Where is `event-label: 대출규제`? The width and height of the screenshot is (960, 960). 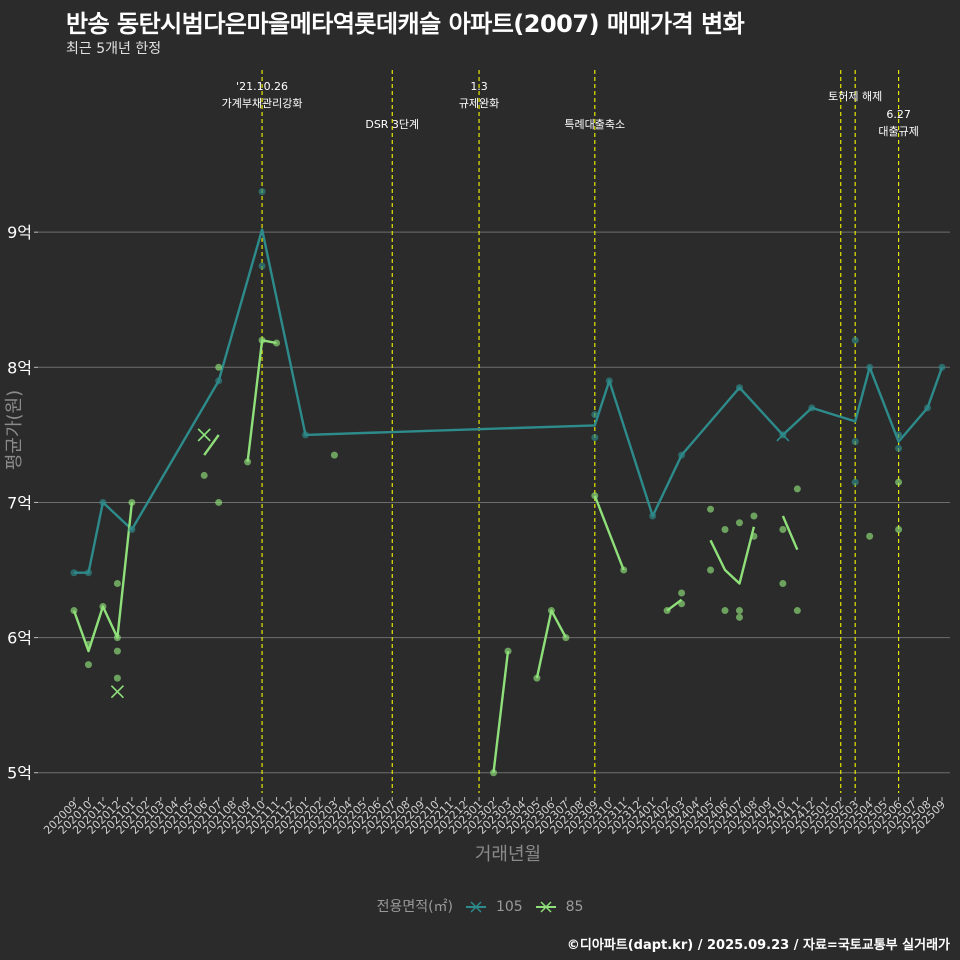 event-label: 대출규제 is located at coordinates (898, 131).